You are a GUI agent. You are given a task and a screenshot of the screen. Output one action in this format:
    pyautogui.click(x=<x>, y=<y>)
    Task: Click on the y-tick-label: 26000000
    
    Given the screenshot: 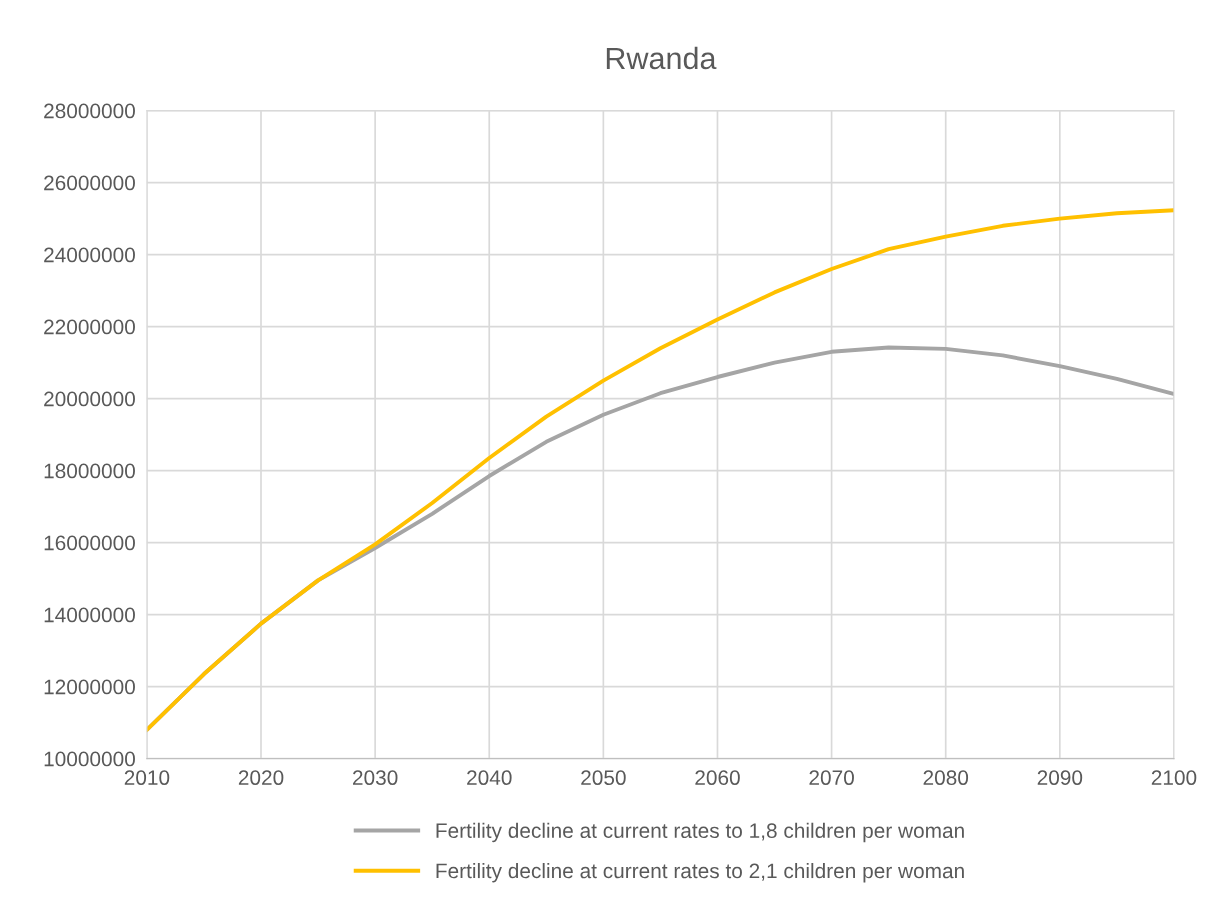 What is the action you would take?
    pyautogui.click(x=89, y=183)
    